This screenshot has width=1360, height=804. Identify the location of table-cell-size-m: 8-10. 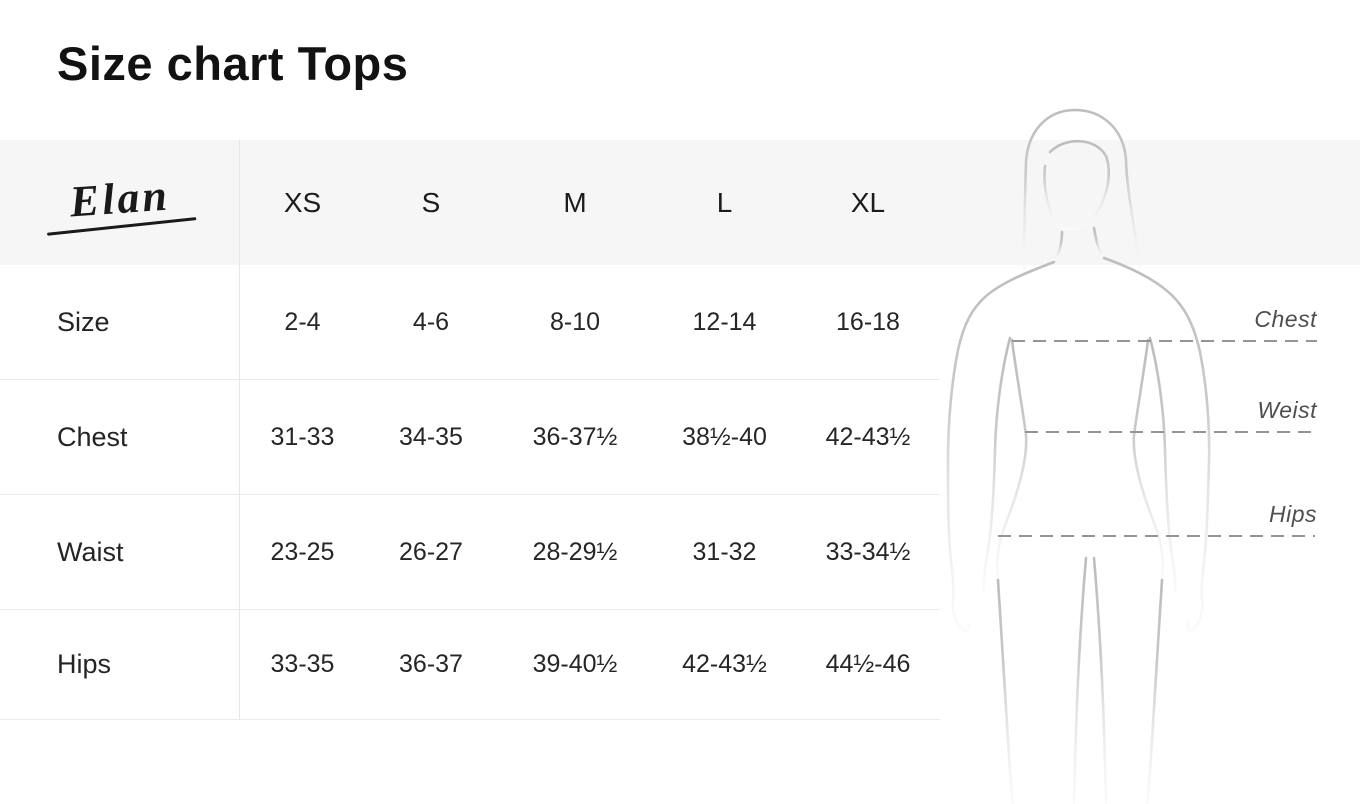
(575, 322).